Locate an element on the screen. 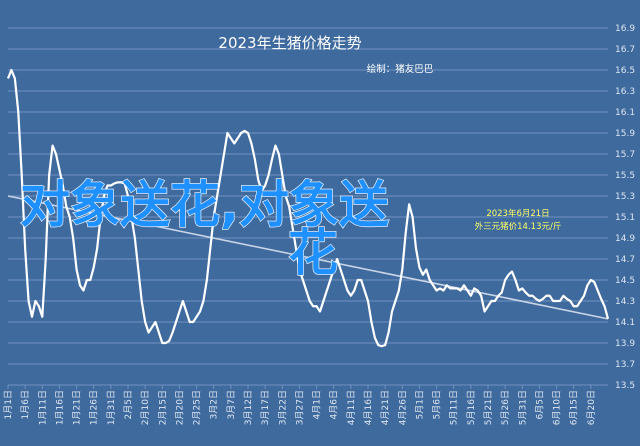 This screenshot has height=446, width=640. x-tick-label: 2月15日 is located at coordinates (162, 407).